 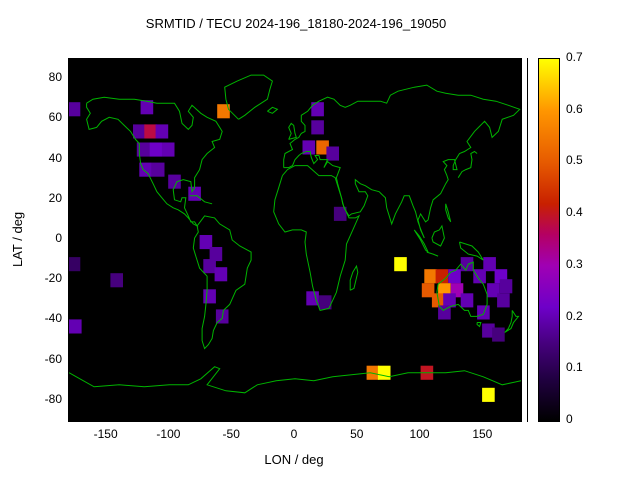 I want to click on colorbar-tick-label: 0.7, so click(x=574, y=57).